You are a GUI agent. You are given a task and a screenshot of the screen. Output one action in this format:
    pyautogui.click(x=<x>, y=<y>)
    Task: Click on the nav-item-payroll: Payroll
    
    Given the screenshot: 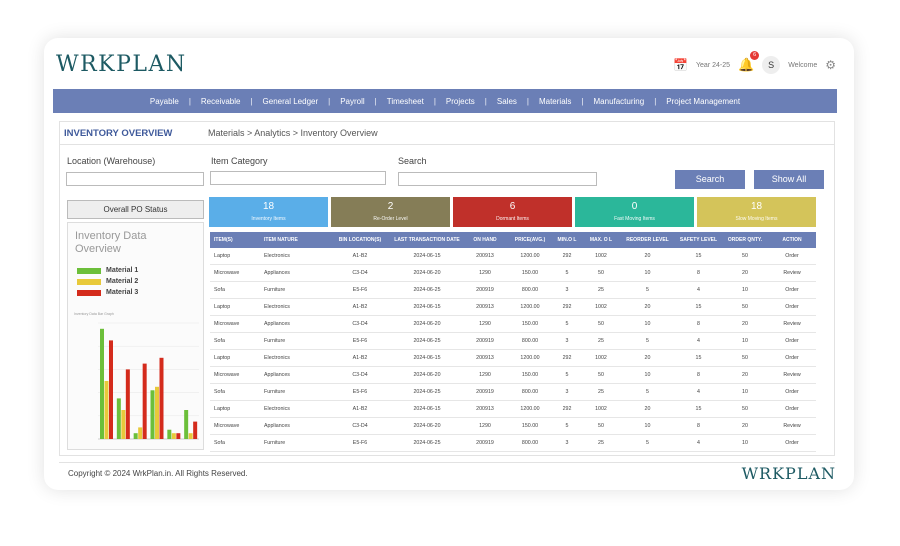 What is the action you would take?
    pyautogui.click(x=352, y=101)
    